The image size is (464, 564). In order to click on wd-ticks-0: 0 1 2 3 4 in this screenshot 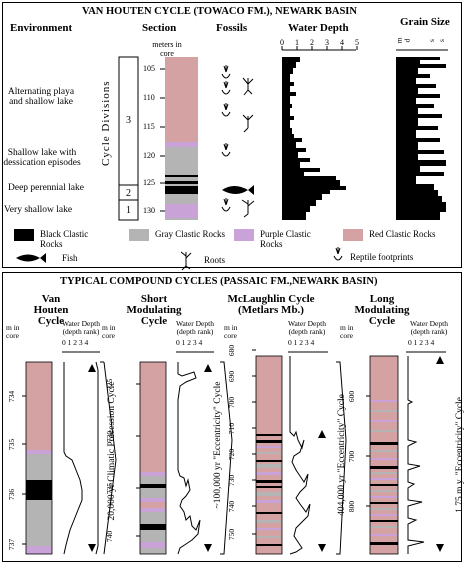, I will do `click(75, 342)`.